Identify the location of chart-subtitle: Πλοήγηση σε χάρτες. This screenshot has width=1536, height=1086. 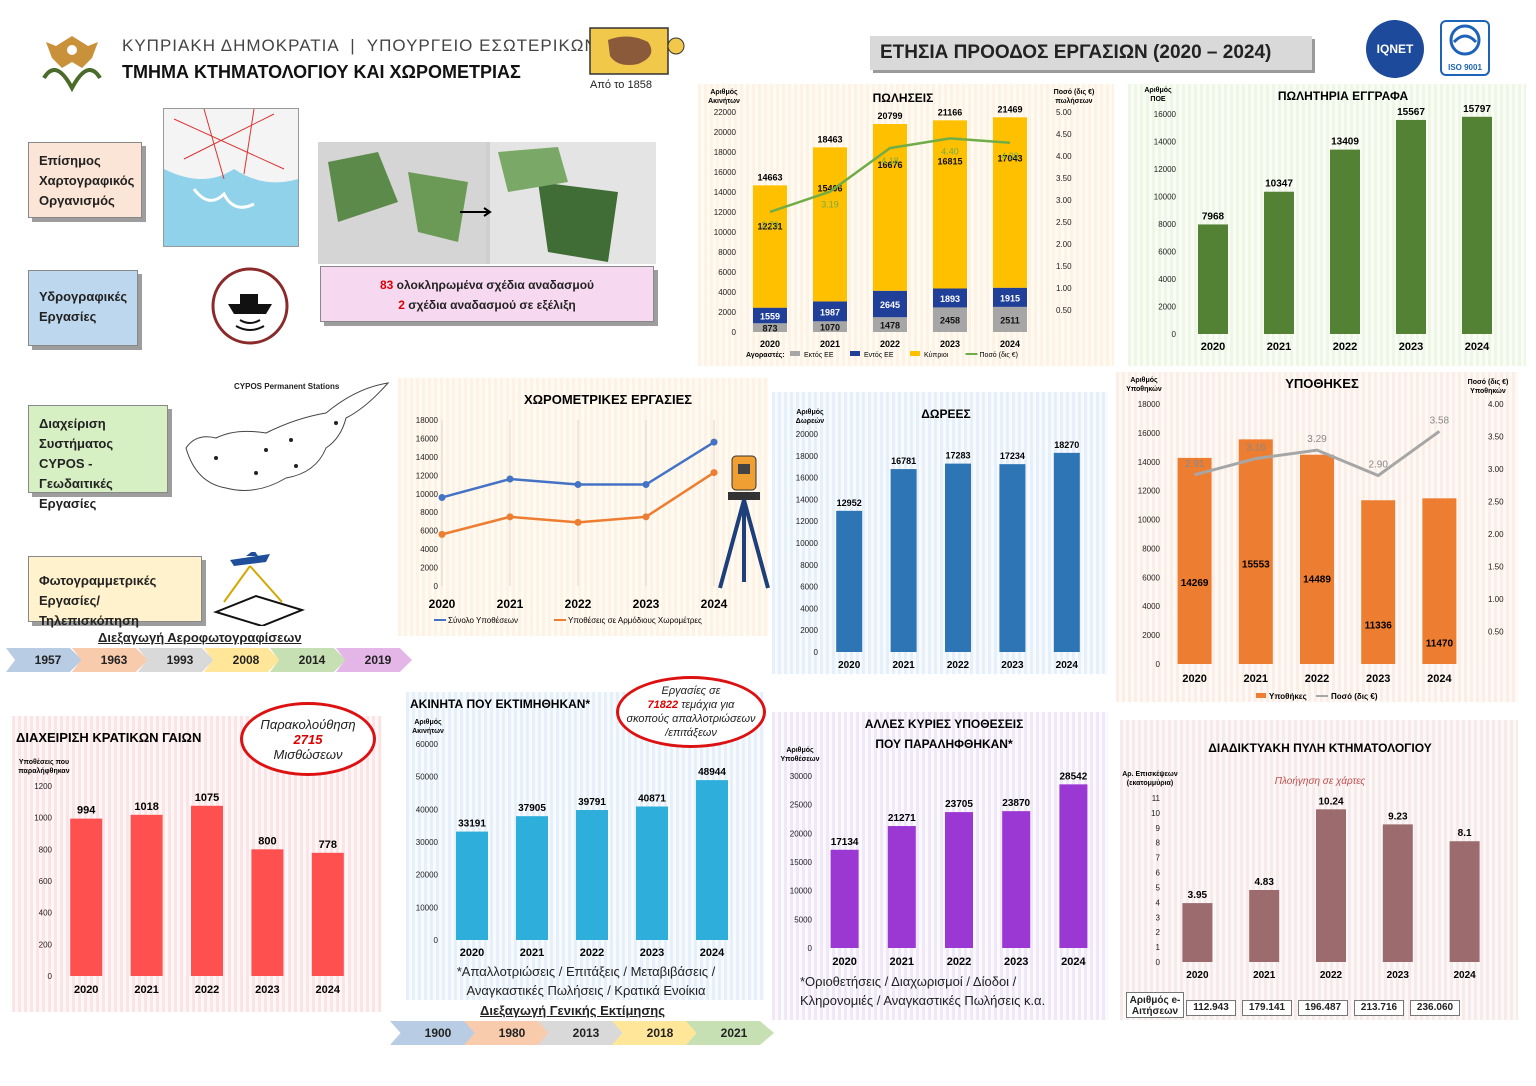
(1320, 781).